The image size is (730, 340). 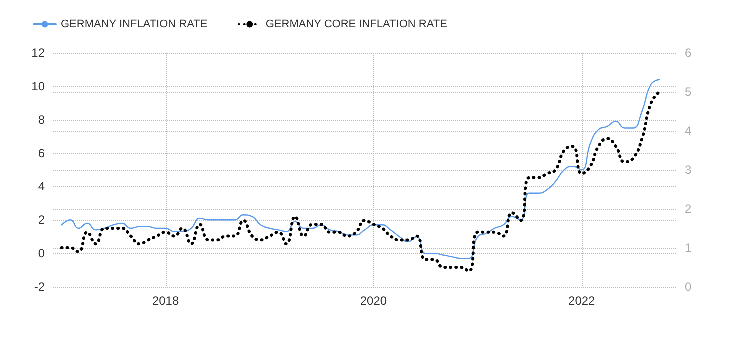 I want to click on x-tick-label: 2018, so click(x=166, y=301).